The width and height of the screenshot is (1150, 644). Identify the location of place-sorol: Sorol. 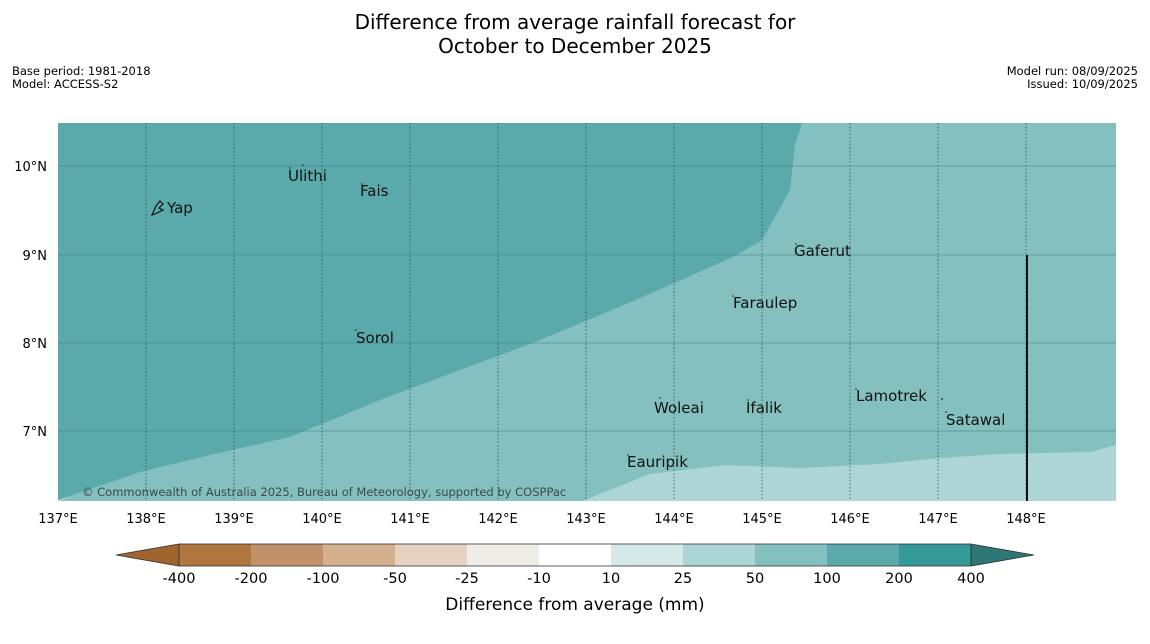
(375, 338).